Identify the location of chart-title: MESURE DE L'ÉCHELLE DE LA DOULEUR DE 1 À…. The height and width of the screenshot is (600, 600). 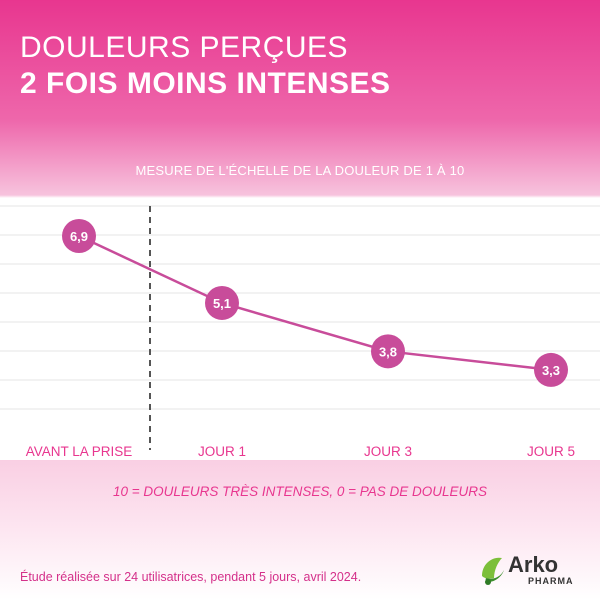
(300, 170).